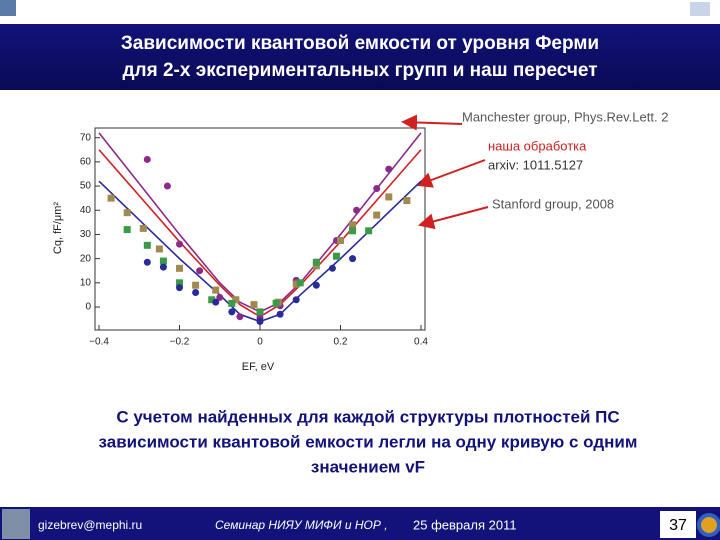 Image resolution: width=720 pixels, height=540 pixels. Describe the element at coordinates (86, 137) in the screenshot. I see `y-tick-label: 70` at that location.